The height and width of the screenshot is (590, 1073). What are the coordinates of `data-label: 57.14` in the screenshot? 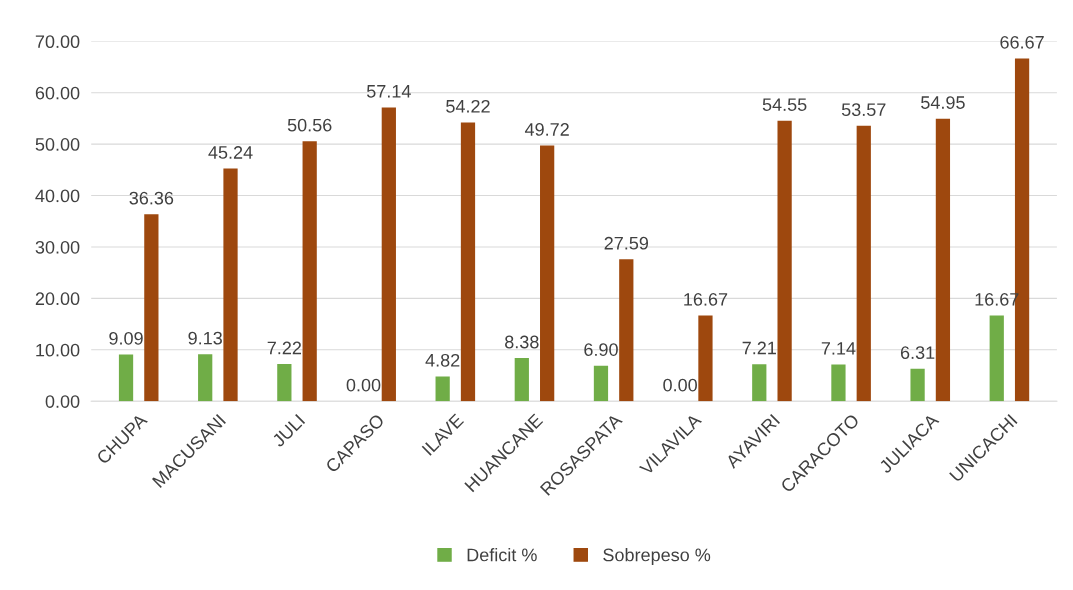 It's located at (388, 91).